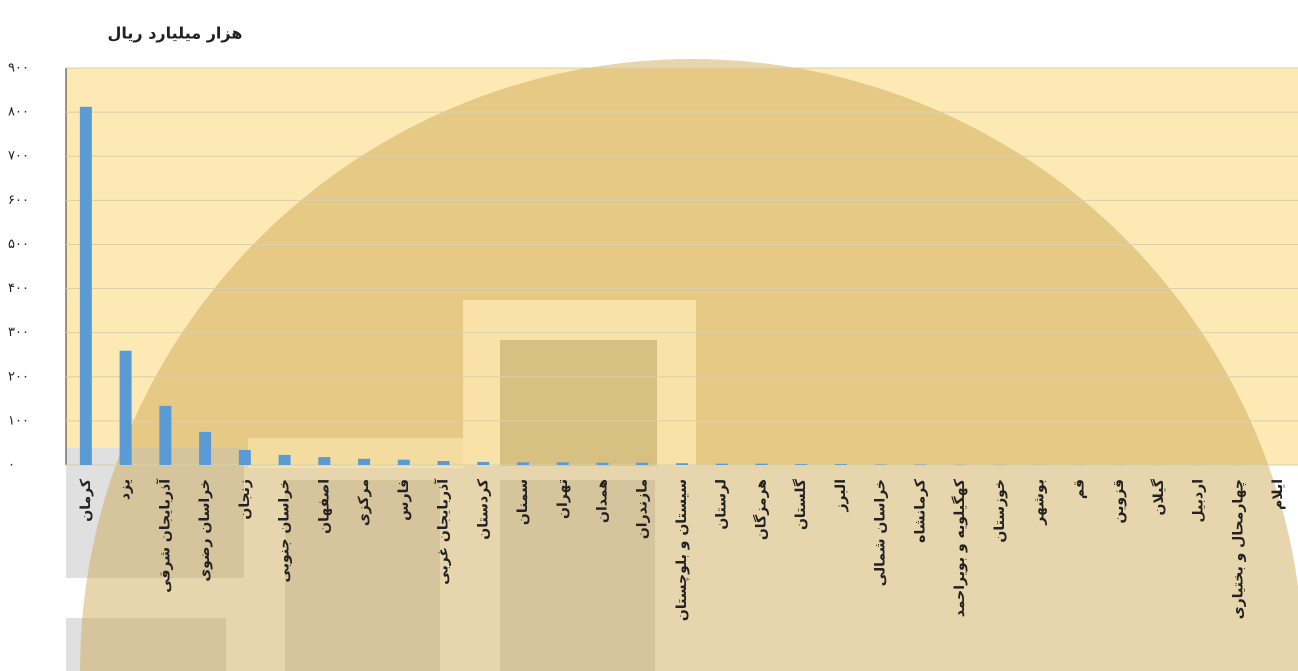 The height and width of the screenshot is (671, 1298). I want to click on x-tick-label: همدان, so click(603, 501).